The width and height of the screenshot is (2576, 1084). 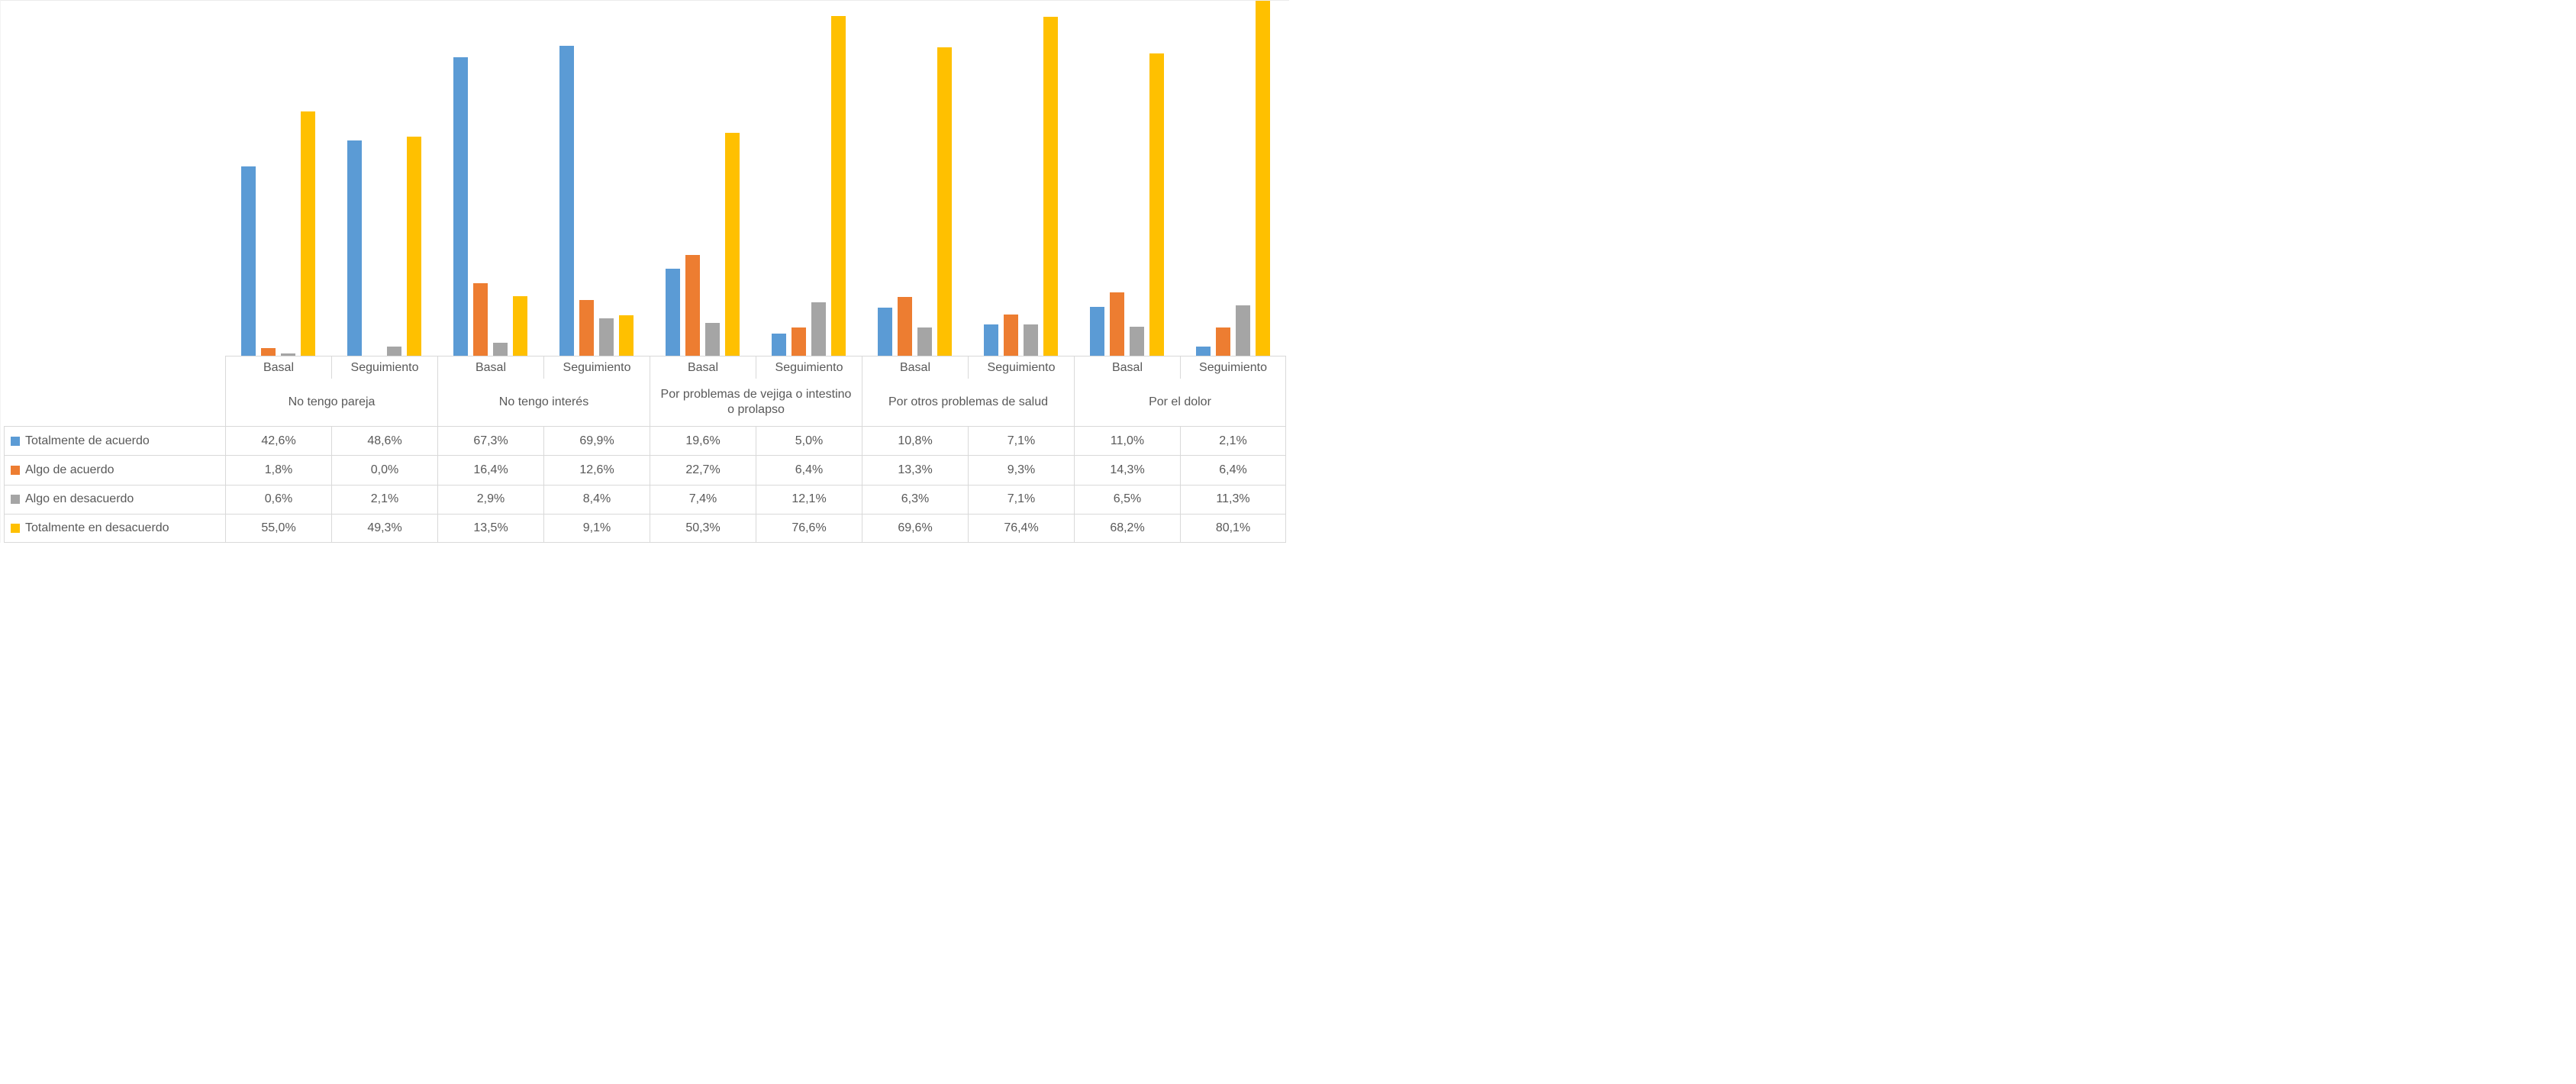 I want to click on value-cell: 68,2%, so click(x=1127, y=528).